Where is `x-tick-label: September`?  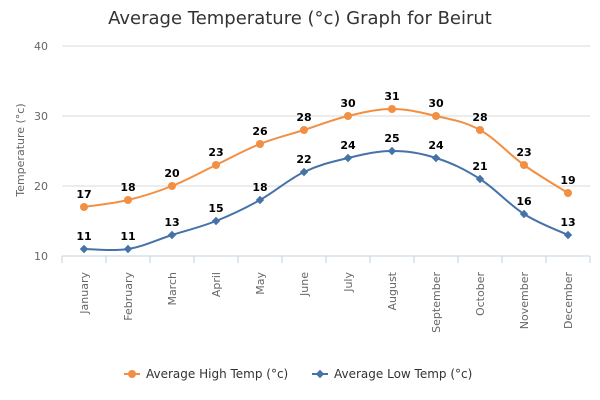
x-tick-label: September is located at coordinates (436, 302).